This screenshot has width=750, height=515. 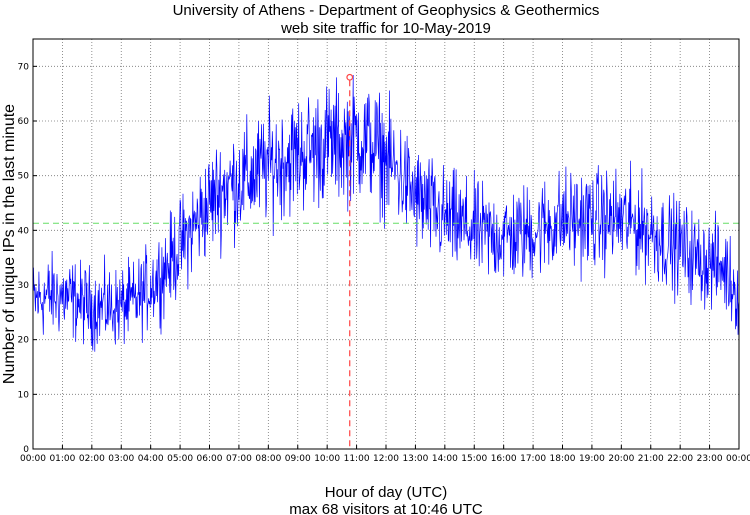 What do you see at coordinates (210, 459) in the screenshot?
I see `x-tick-label: 06:00` at bounding box center [210, 459].